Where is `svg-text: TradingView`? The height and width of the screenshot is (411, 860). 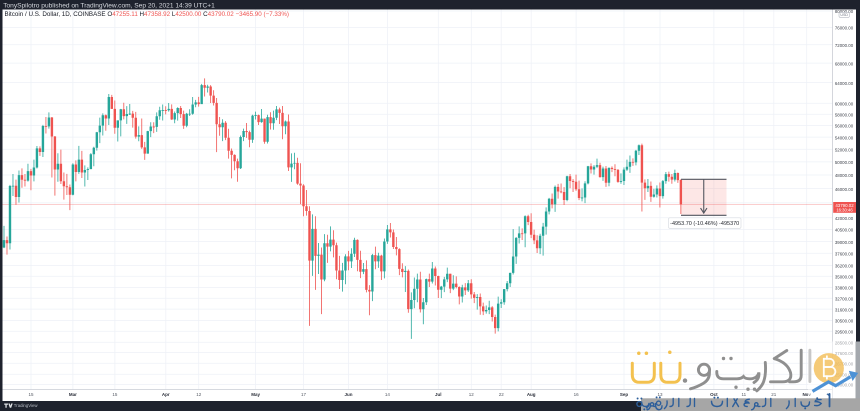 svg-text: TradingView is located at coordinates (26, 405).